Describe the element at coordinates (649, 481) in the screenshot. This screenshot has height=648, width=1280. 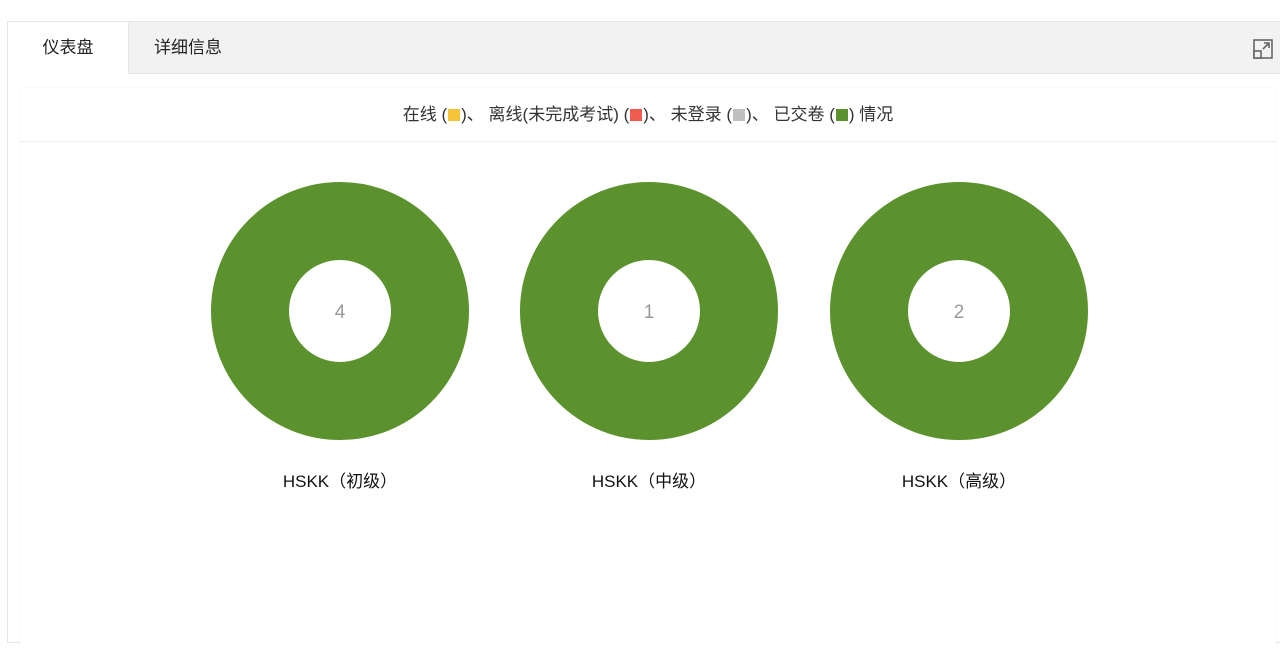
I see `chart-title-2: HSKK（中级）` at that location.